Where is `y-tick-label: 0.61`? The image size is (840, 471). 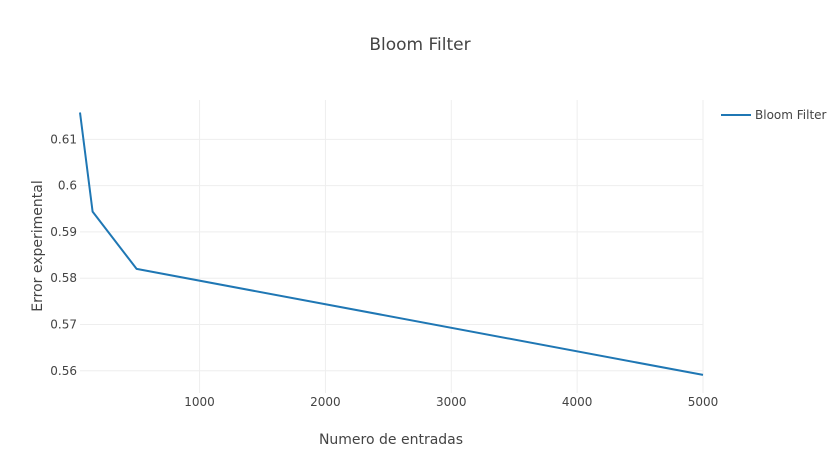 y-tick-label: 0.61 is located at coordinates (63, 139).